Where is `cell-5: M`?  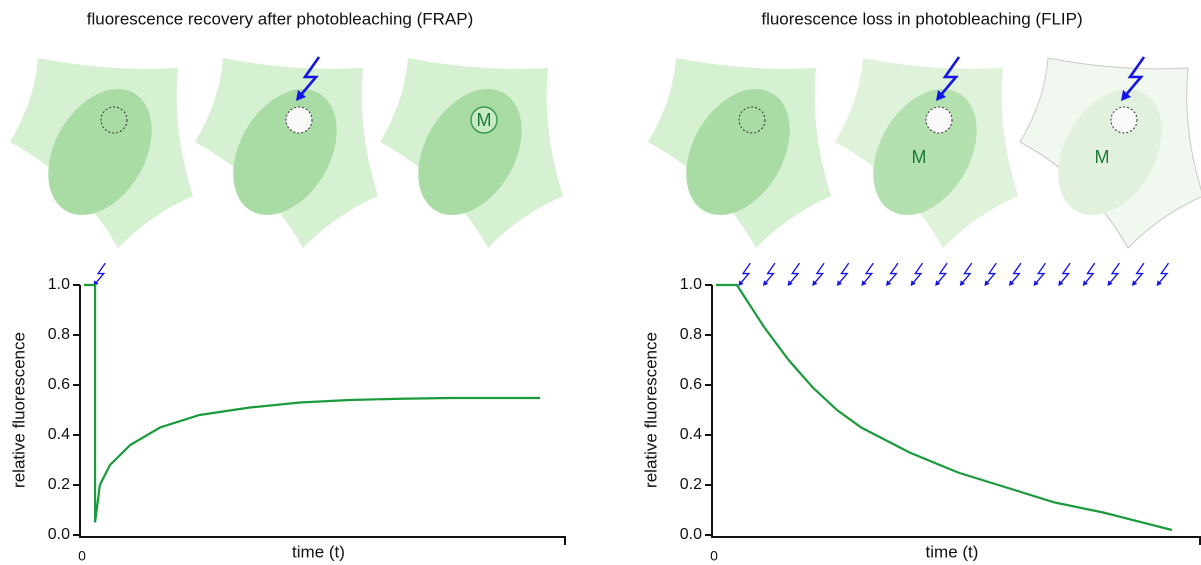 cell-5: M is located at coordinates (926, 151).